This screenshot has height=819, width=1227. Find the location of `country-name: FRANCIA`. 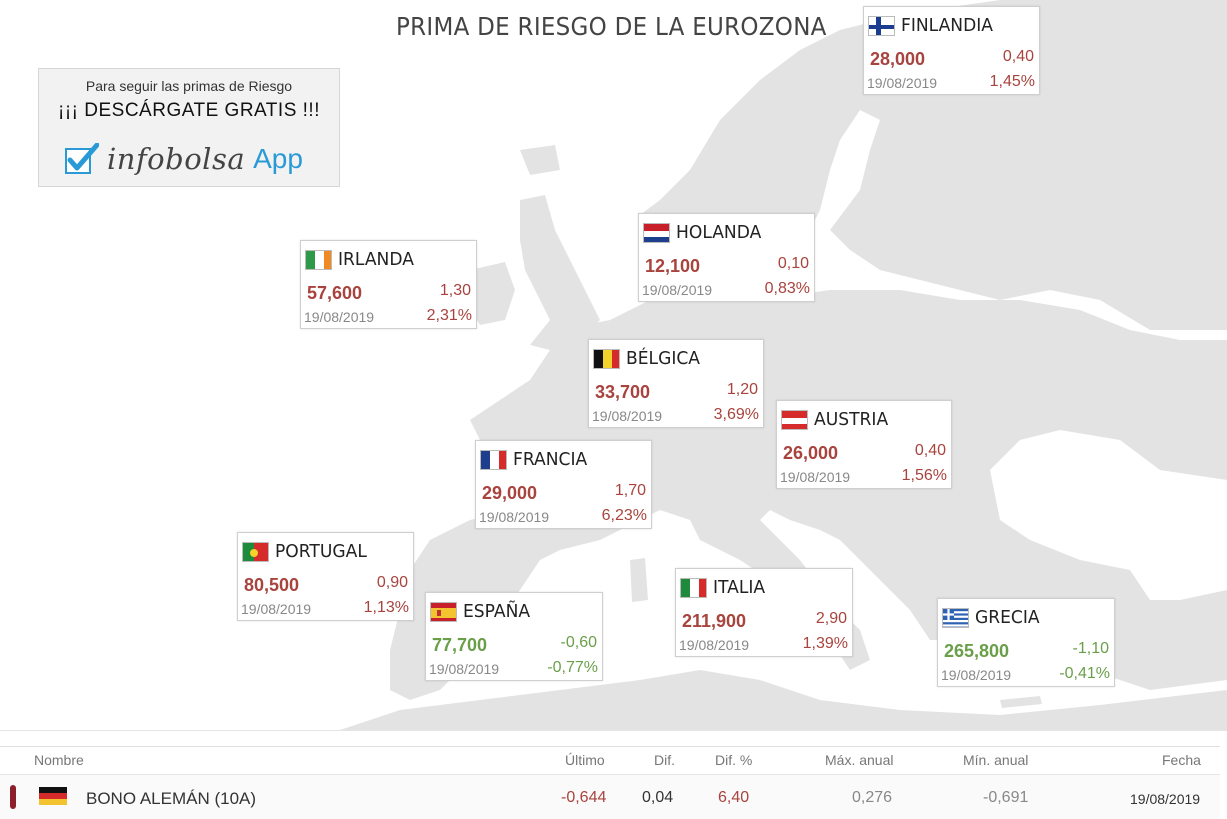

country-name: FRANCIA is located at coordinates (550, 459).